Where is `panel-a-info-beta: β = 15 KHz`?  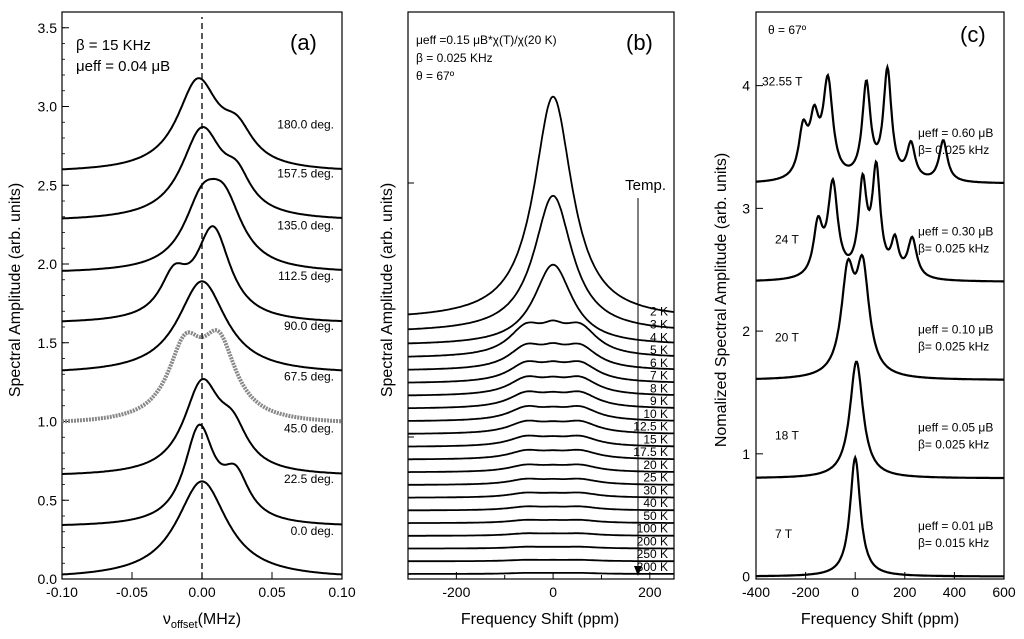 panel-a-info-beta: β = 15 KHz is located at coordinates (113, 45).